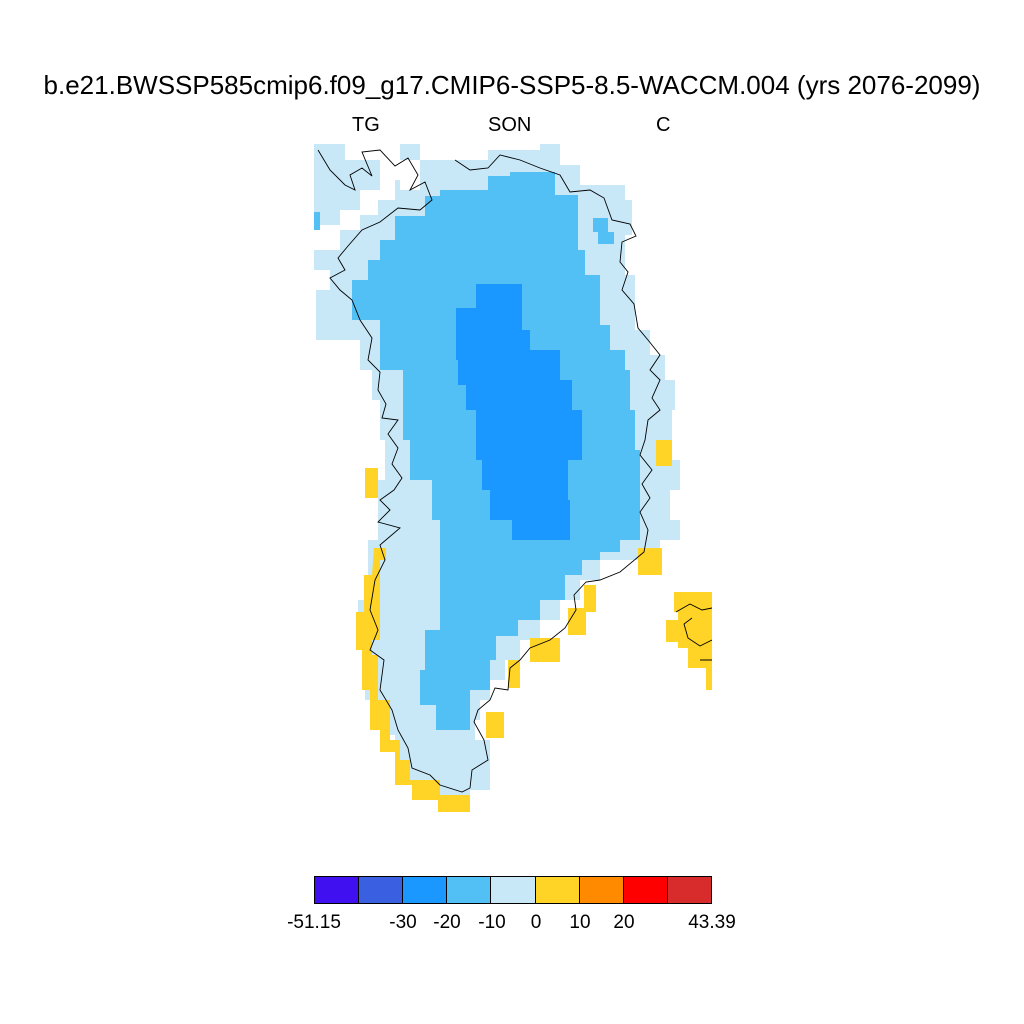 The height and width of the screenshot is (1024, 1024). I want to click on colorbar-tick-label: 43.39, so click(712, 922).